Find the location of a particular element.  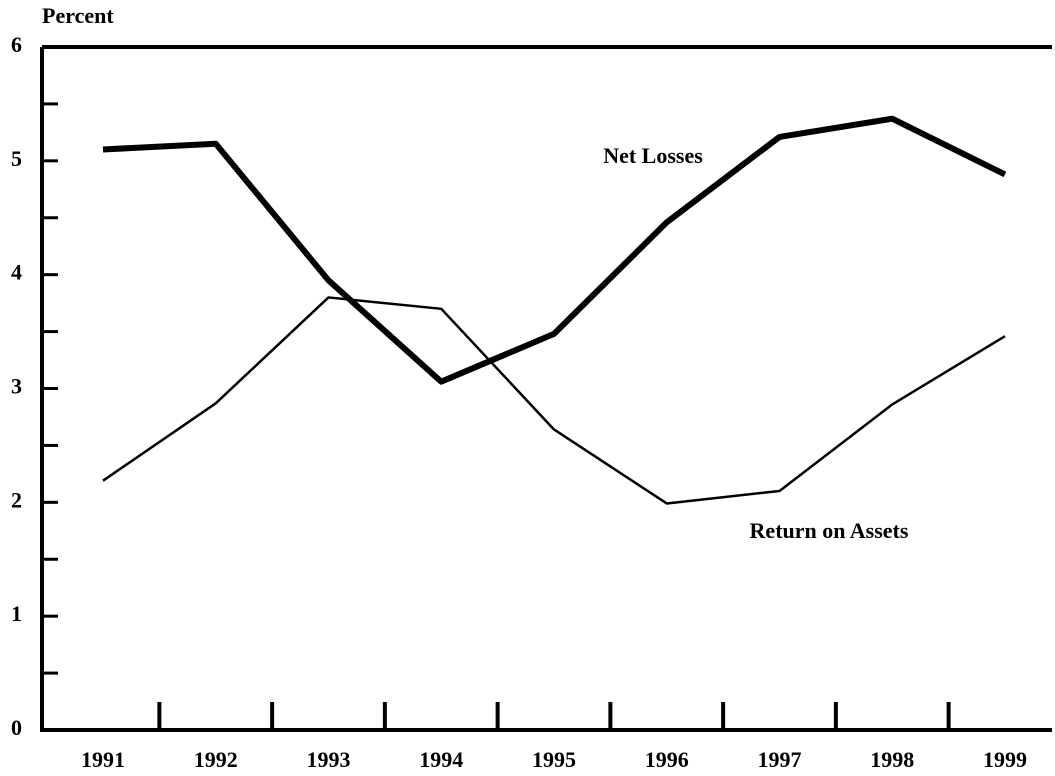

x-tick-label: 1997 is located at coordinates (780, 759).